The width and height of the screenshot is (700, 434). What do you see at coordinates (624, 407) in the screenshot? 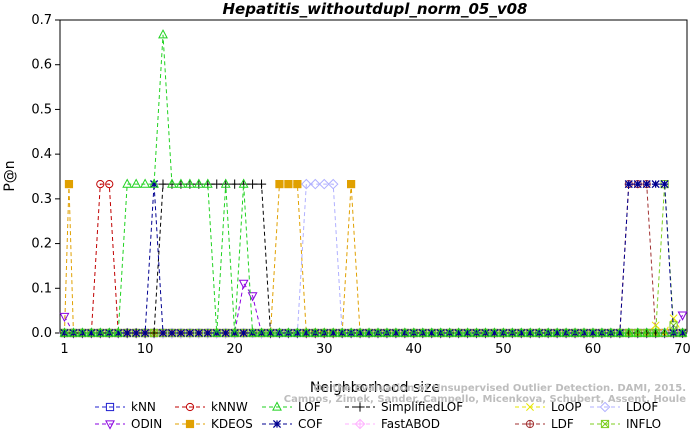
I see `legend-item-ldof: LDOF` at bounding box center [624, 407].